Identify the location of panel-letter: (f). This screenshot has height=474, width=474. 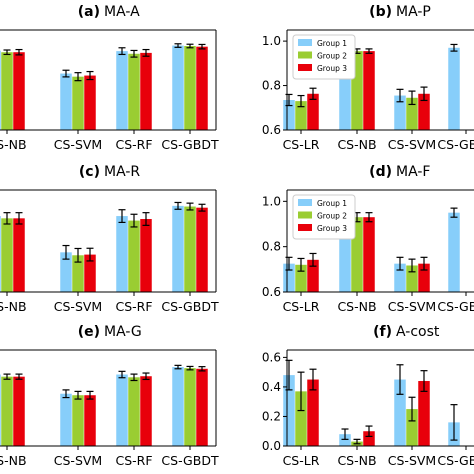
(382, 332).